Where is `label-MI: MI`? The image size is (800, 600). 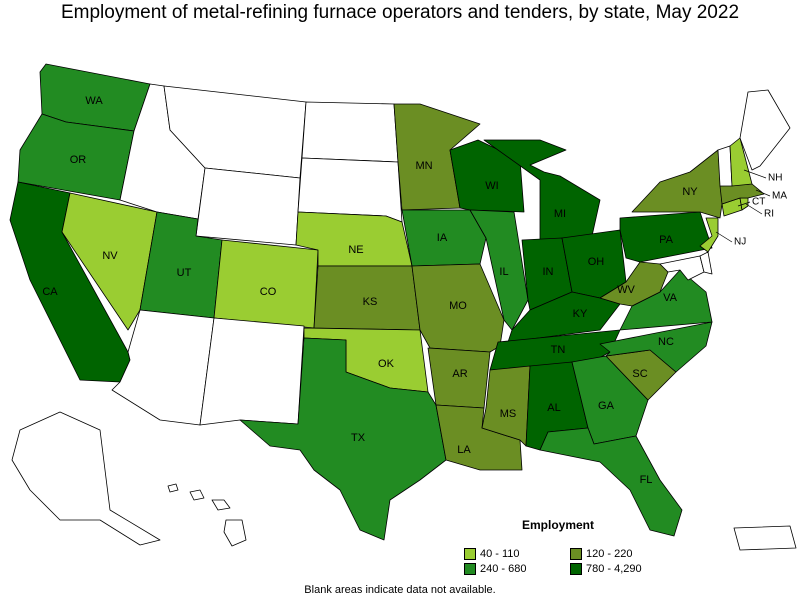
label-MI: MI is located at coordinates (560, 214).